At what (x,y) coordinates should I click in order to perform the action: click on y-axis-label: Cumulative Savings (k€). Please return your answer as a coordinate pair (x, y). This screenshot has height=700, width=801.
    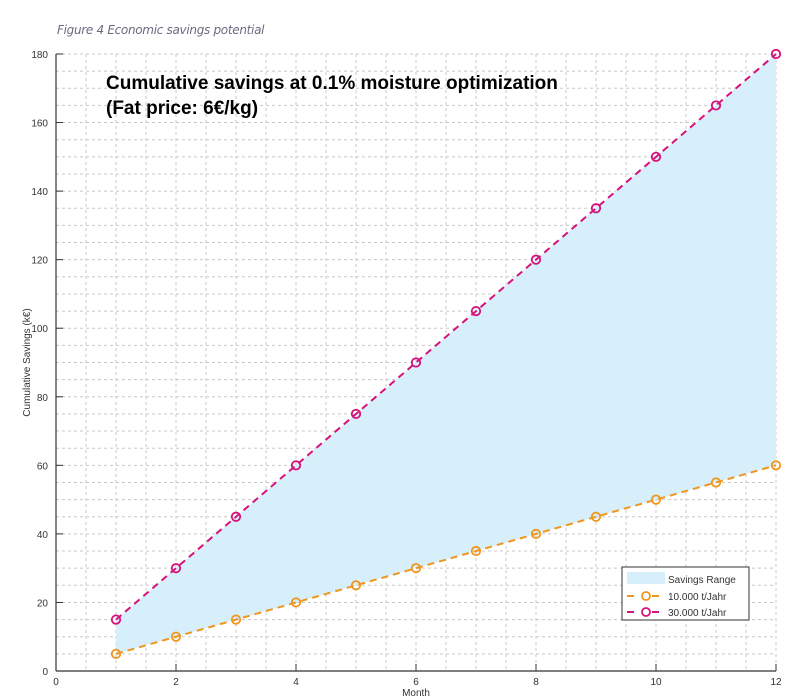
    Looking at the image, I should click on (27, 362).